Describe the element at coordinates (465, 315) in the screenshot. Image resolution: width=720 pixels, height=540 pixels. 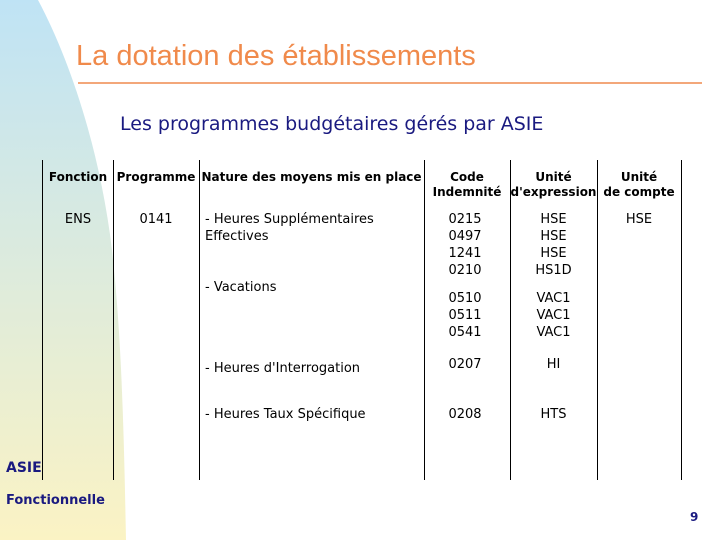
I see `code-list: 0510 0511 0541` at that location.